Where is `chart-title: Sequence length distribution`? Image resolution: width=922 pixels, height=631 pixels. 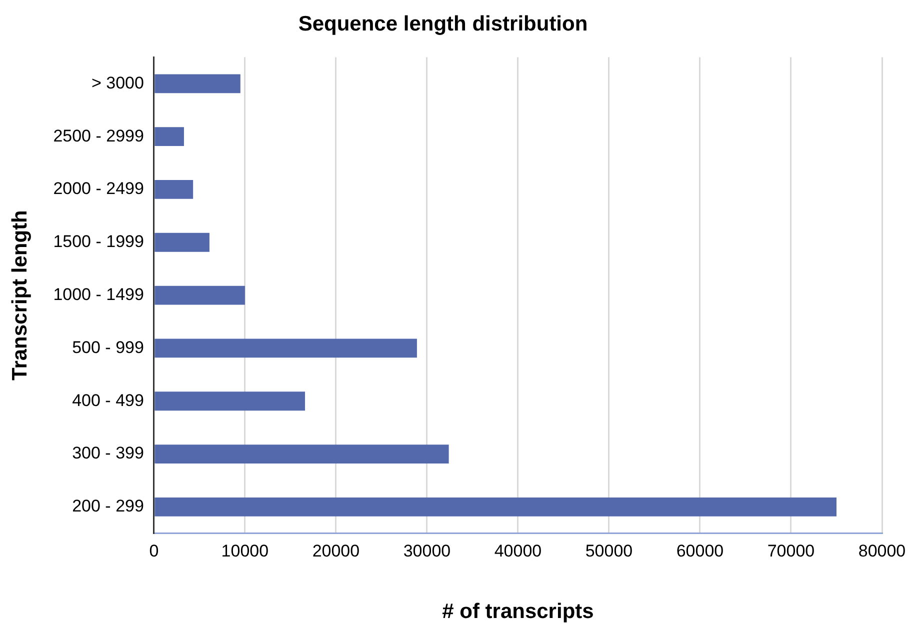
chart-title: Sequence length distribution is located at coordinates (443, 24).